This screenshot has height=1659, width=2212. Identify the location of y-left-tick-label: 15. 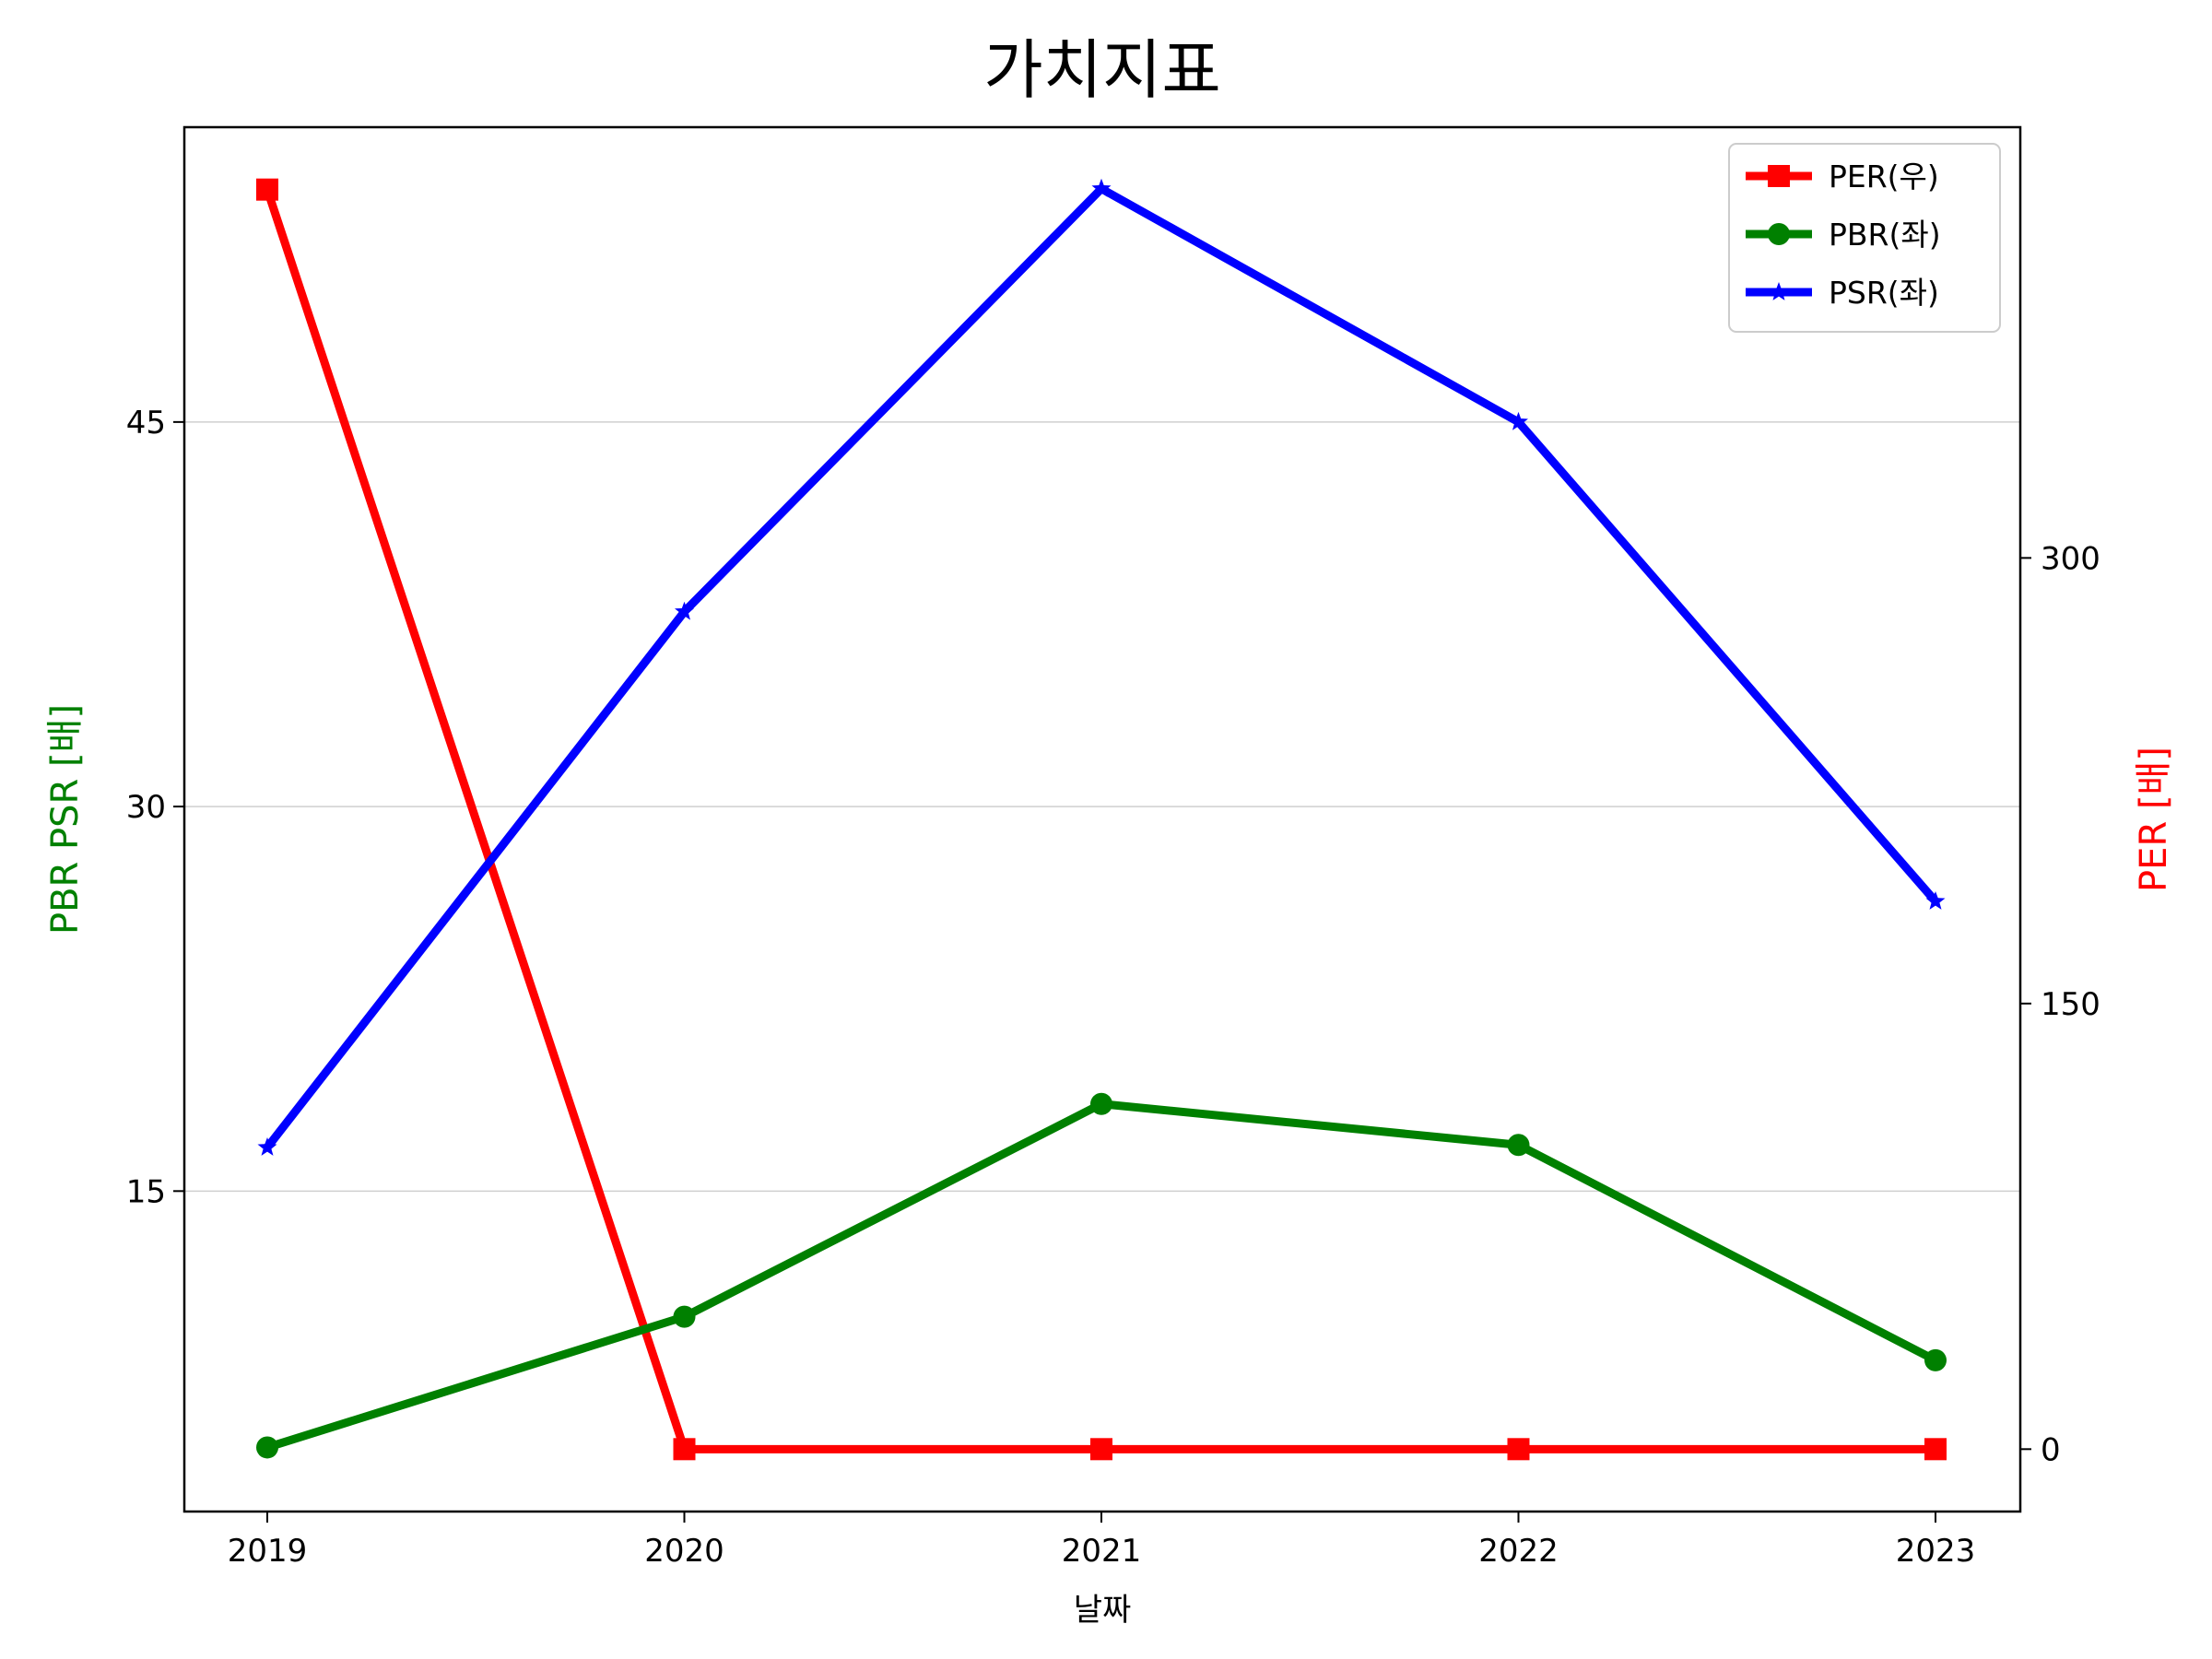
(146, 1191).